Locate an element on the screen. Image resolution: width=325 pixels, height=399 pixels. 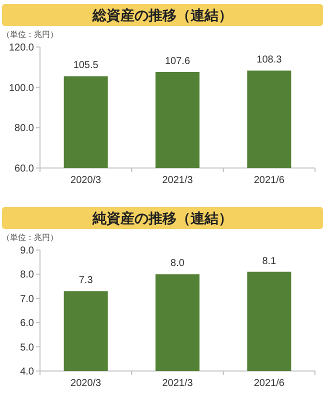
y-tick-label: 80.0 is located at coordinates (24, 128).